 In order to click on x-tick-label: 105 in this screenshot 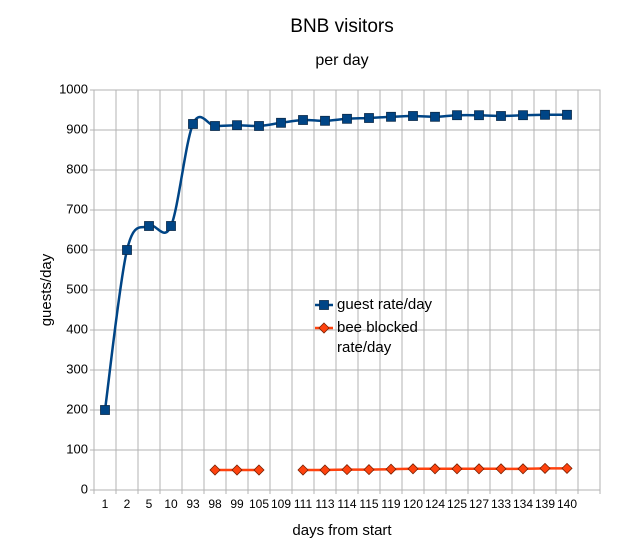, I will do `click(259, 504)`.